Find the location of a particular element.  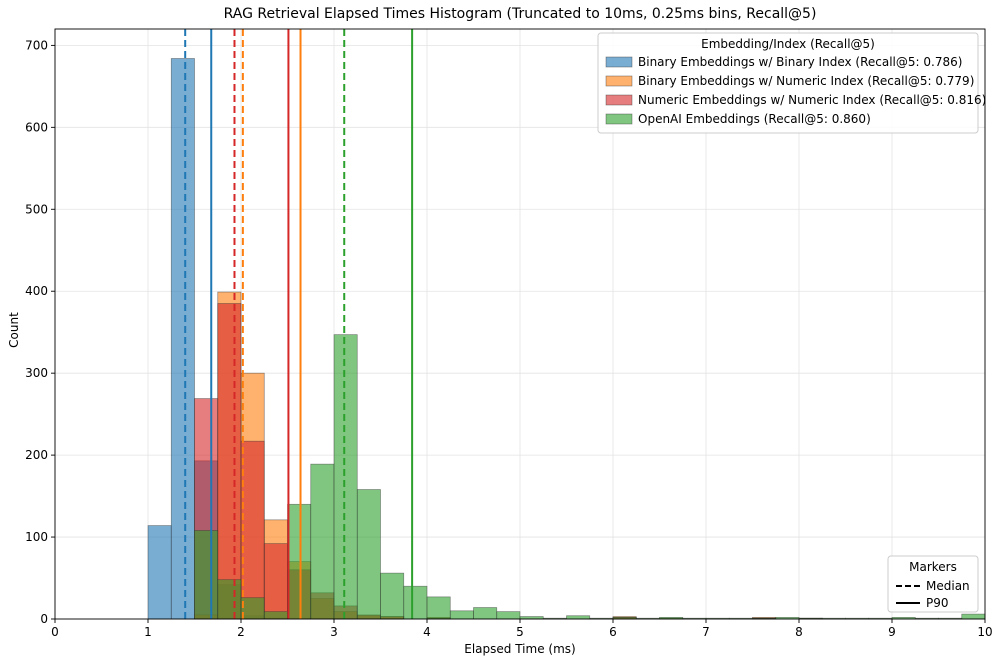

x-tick-label: 0 is located at coordinates (55, 632).